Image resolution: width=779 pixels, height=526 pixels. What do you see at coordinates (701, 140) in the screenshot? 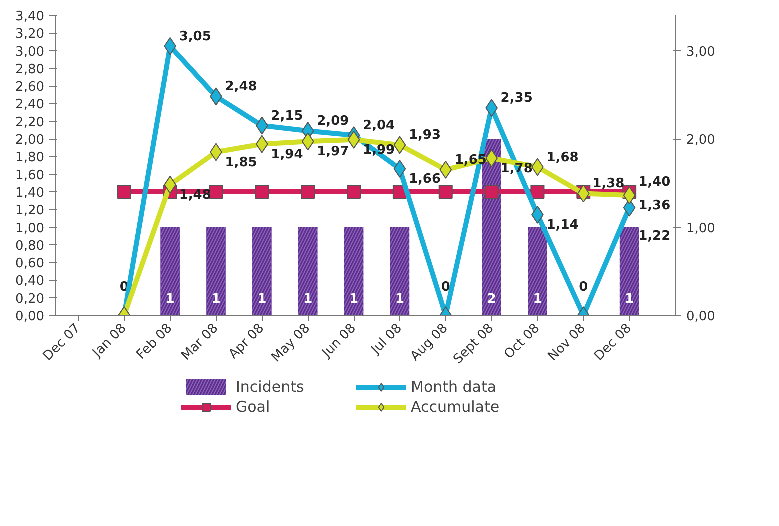
I see `y2-tick-label: 2,00` at bounding box center [701, 140].